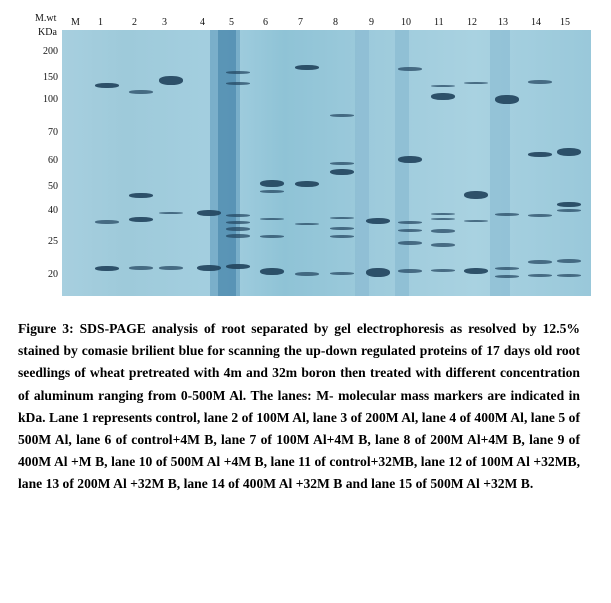  Describe the element at coordinates (134, 22) in the screenshot. I see `lane-label-2: 2` at that location.